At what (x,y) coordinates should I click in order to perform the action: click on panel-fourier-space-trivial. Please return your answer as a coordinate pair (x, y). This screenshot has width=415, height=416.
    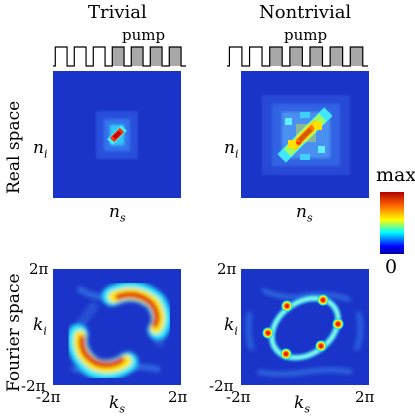
    Looking at the image, I should click on (117, 327).